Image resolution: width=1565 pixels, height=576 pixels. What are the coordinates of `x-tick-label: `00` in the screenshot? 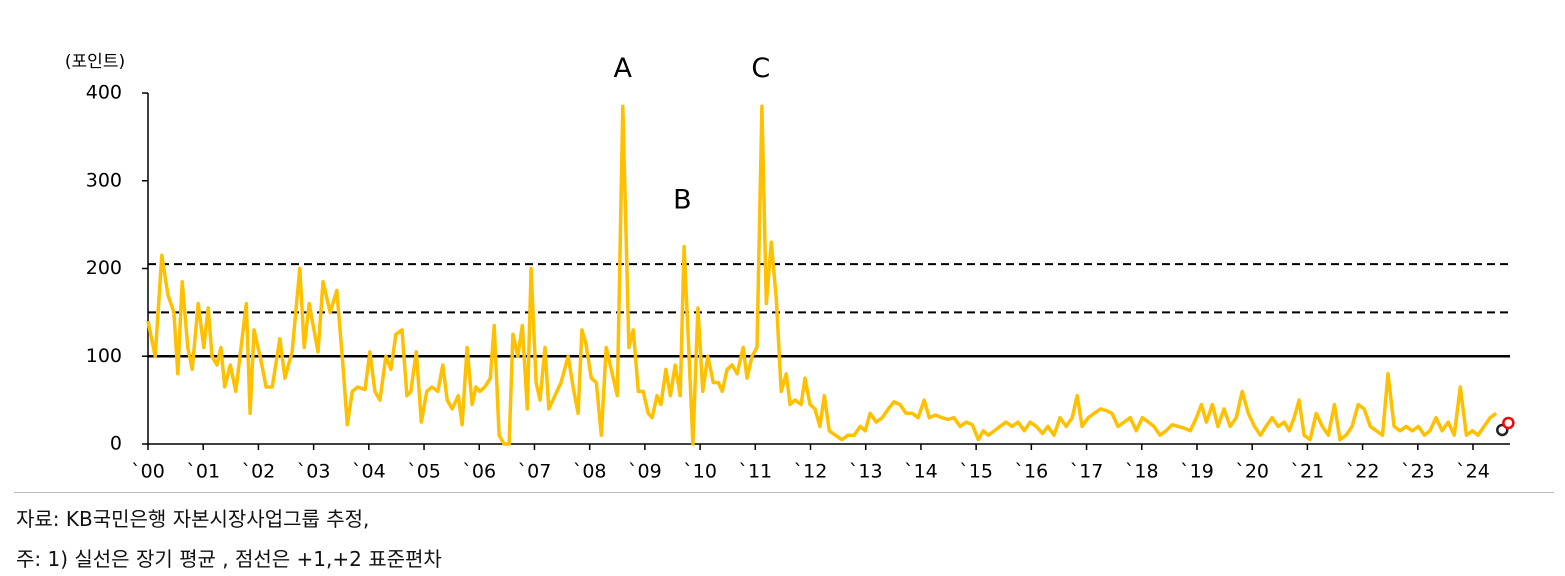 It's located at (148, 472).